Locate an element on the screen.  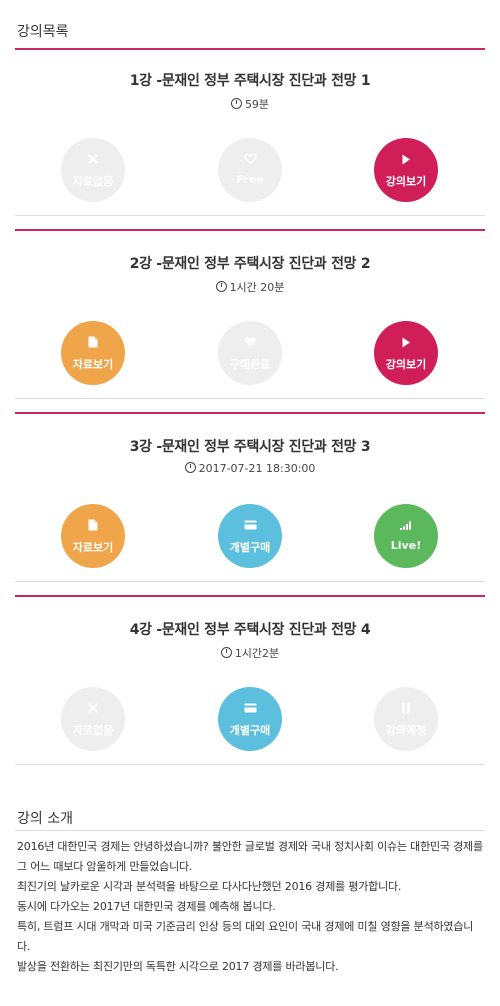
intro-paragraph: 발상을 전환하는 최진기만의 독특한 시각으로 2017 경제를 바라봅니다. is located at coordinates (178, 966).